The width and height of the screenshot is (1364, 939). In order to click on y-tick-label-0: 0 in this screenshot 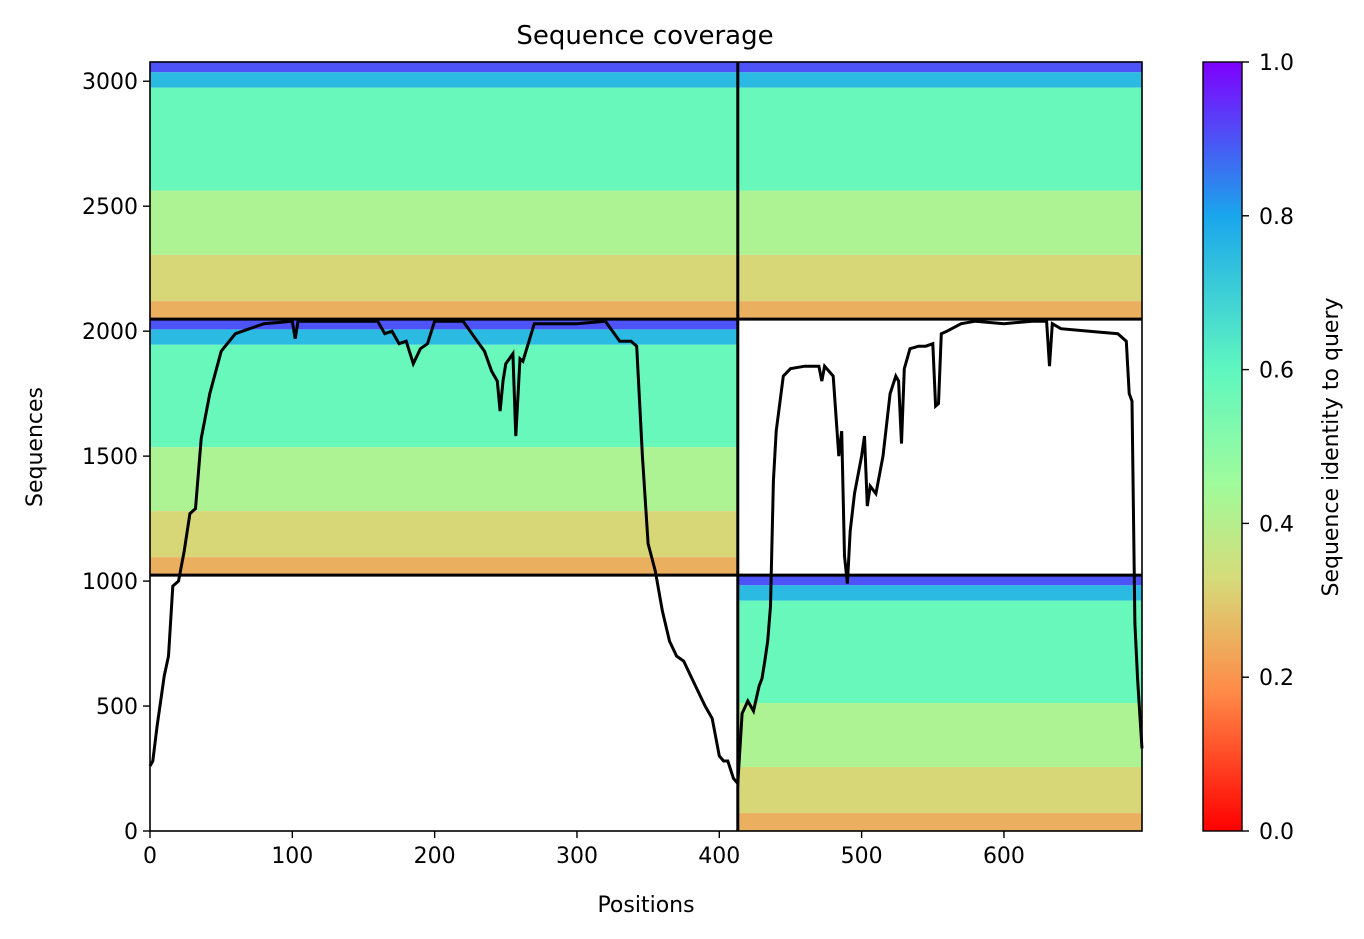, I will do `click(131, 832)`.